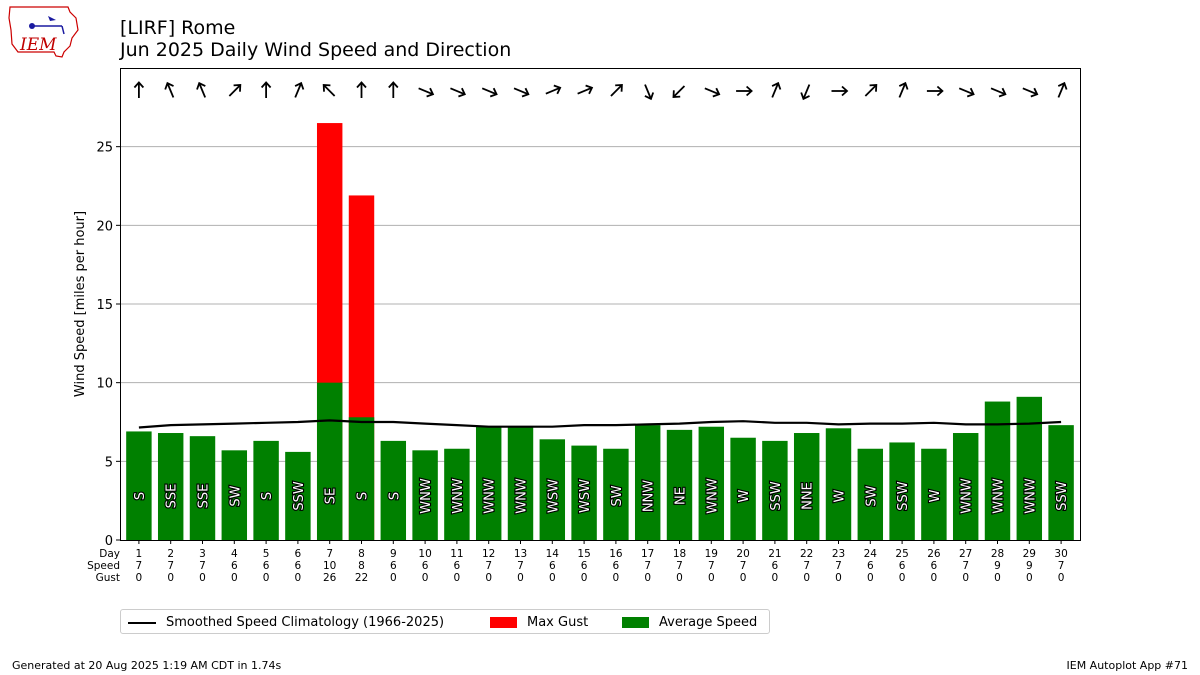 The height and width of the screenshot is (675, 1200). I want to click on climatology-line, so click(600, 424).